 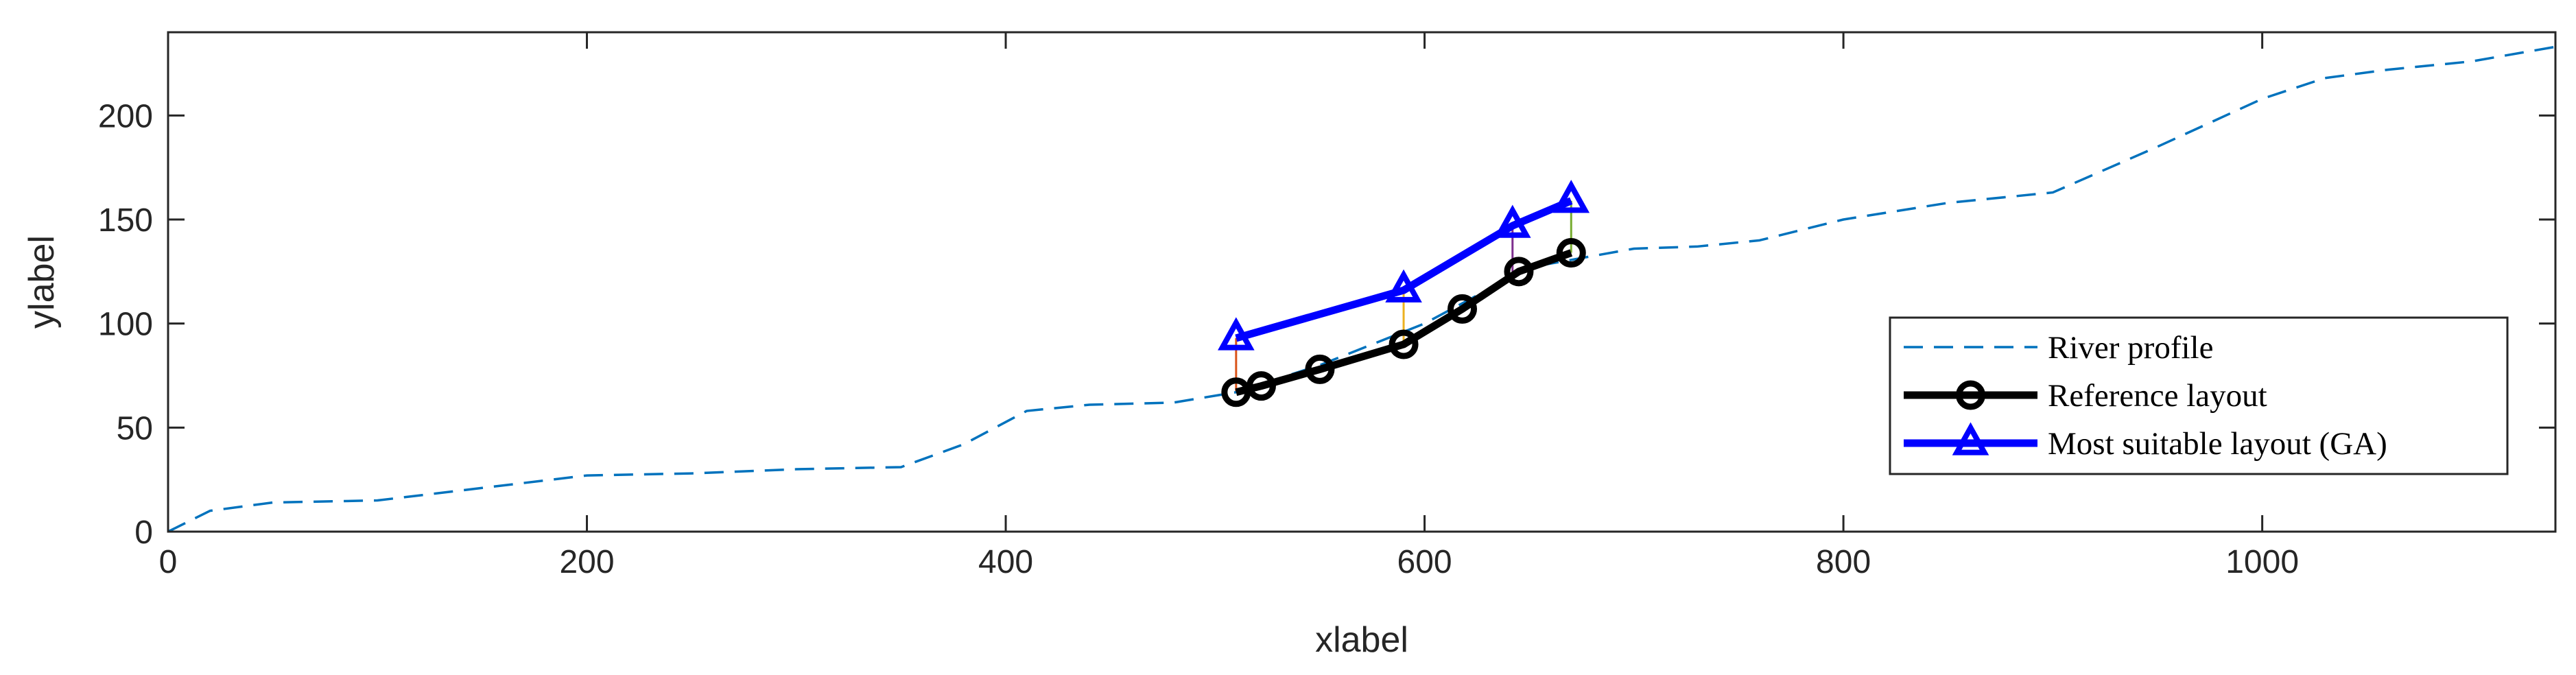 What do you see at coordinates (586, 562) in the screenshot?
I see `x-tick-label: 200` at bounding box center [586, 562].